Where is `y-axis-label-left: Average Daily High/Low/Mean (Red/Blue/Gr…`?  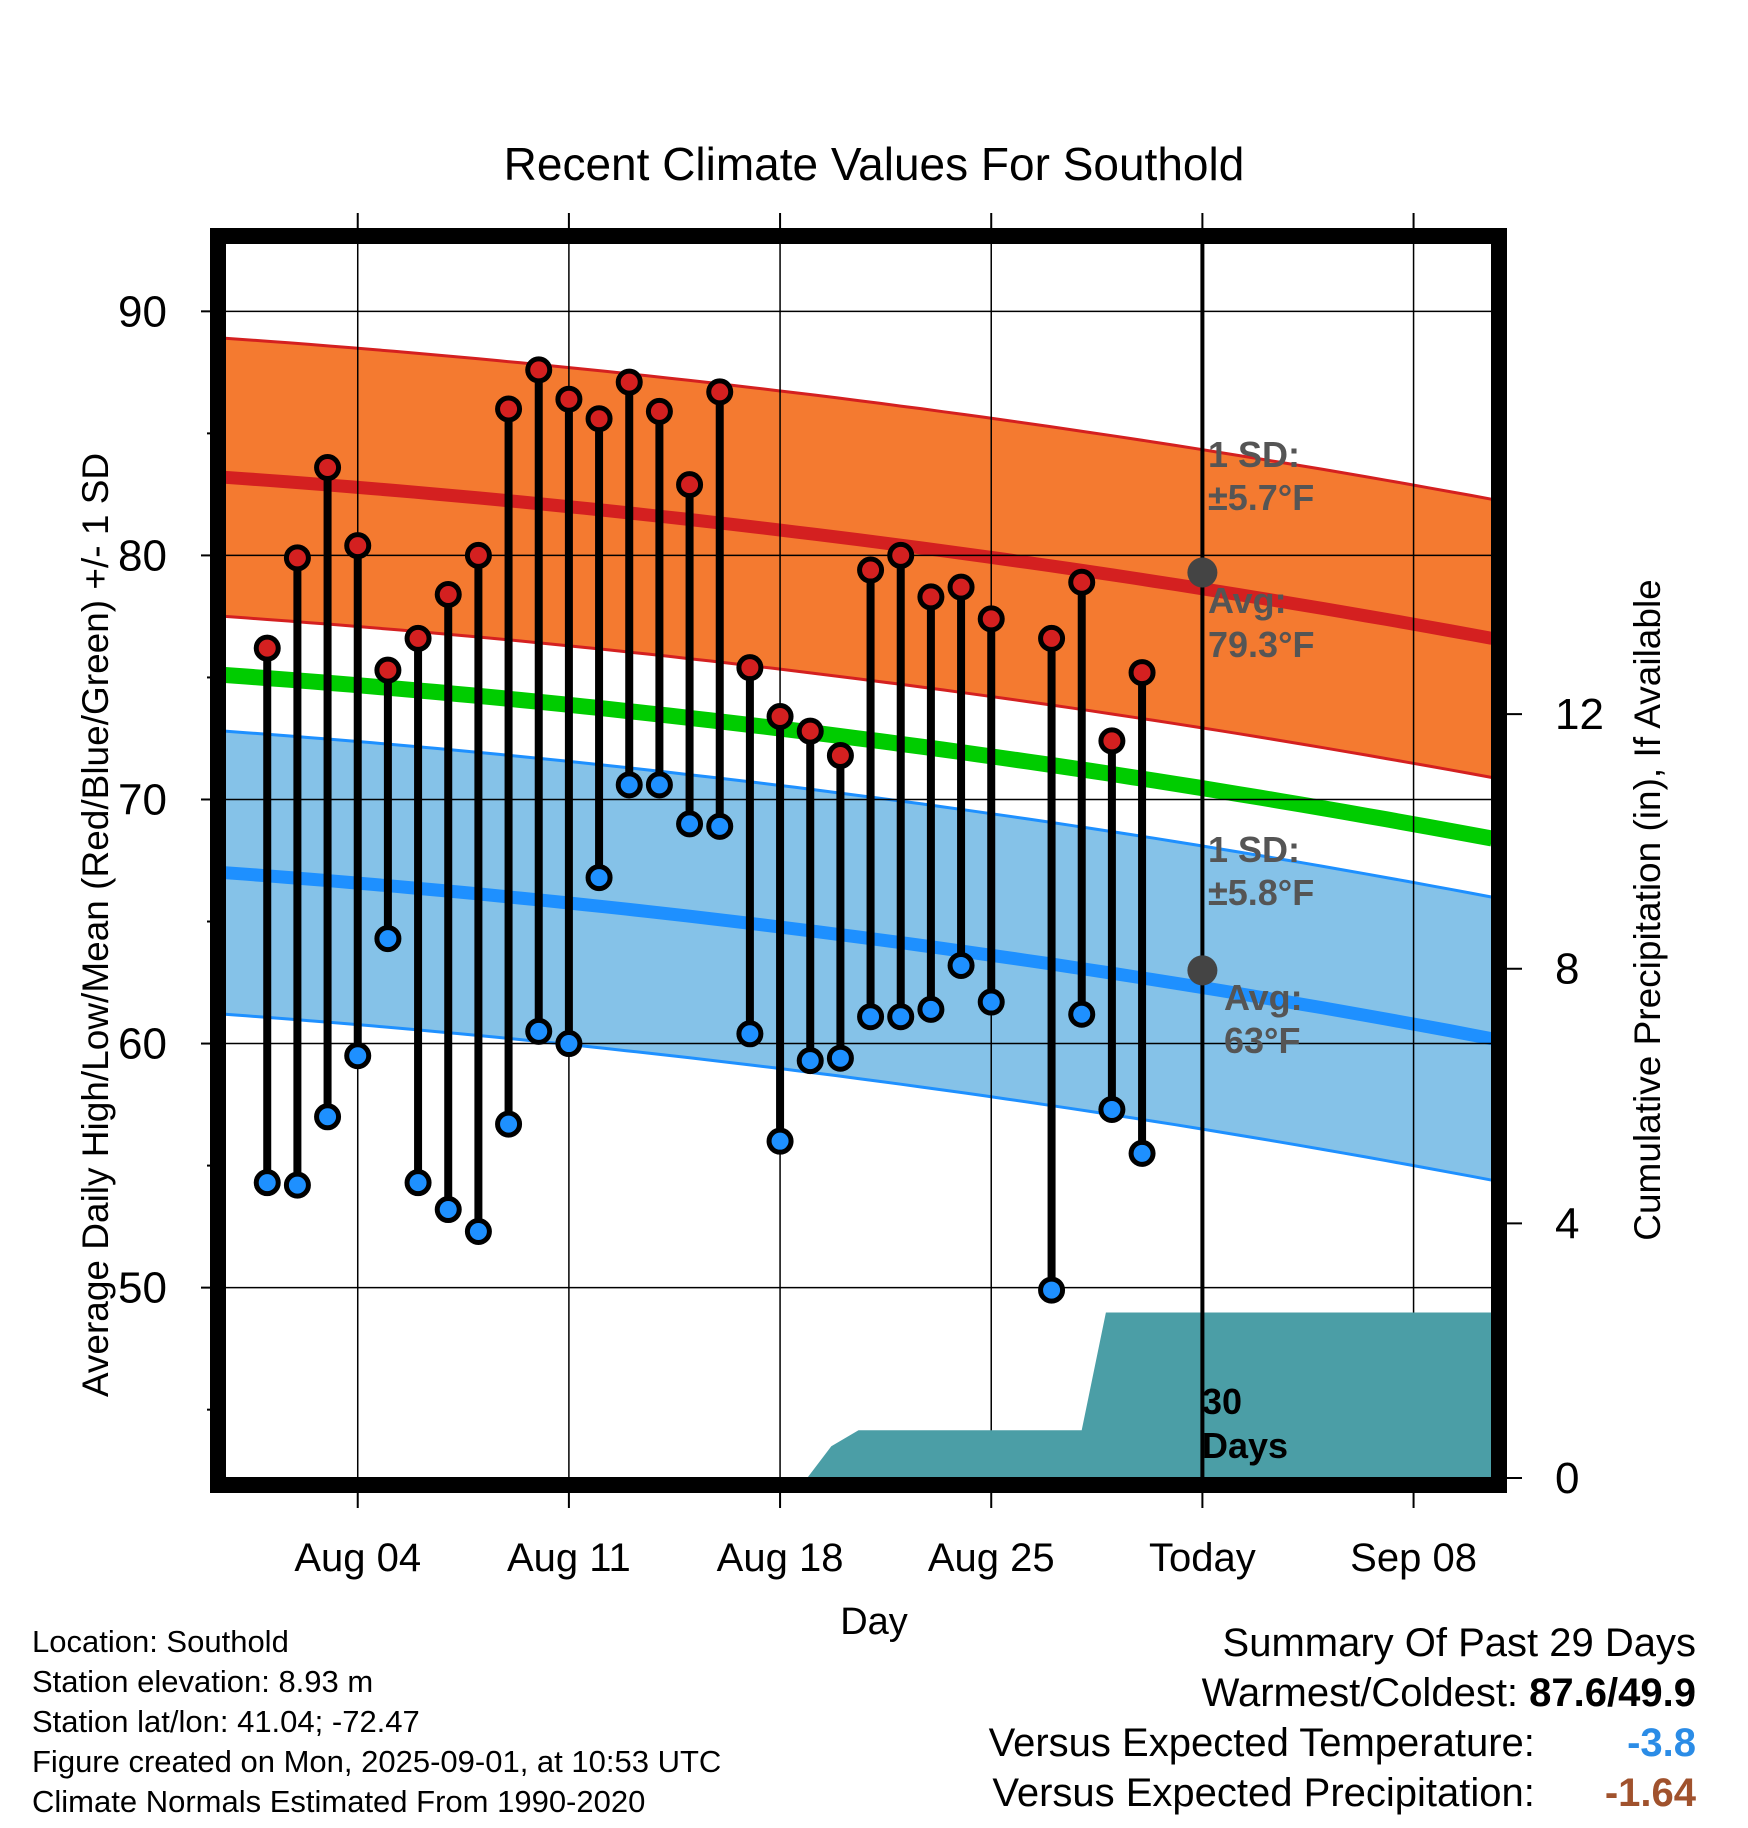
y-axis-label-left: Average Daily High/Low/Mean (Red/Blue/Gr… is located at coordinates (95, 925).